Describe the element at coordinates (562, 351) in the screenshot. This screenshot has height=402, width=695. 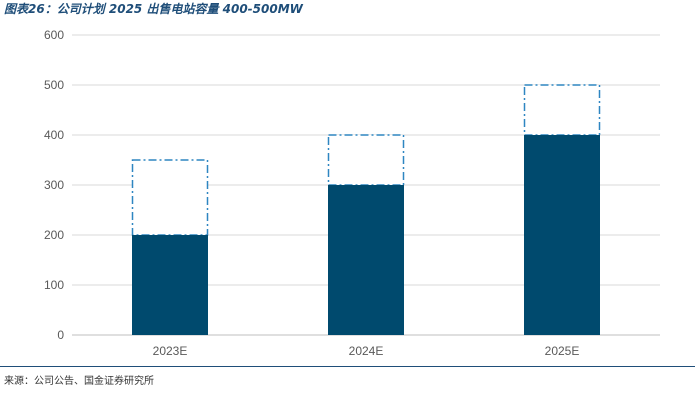
I see `x-tick-label: 2025E` at that location.